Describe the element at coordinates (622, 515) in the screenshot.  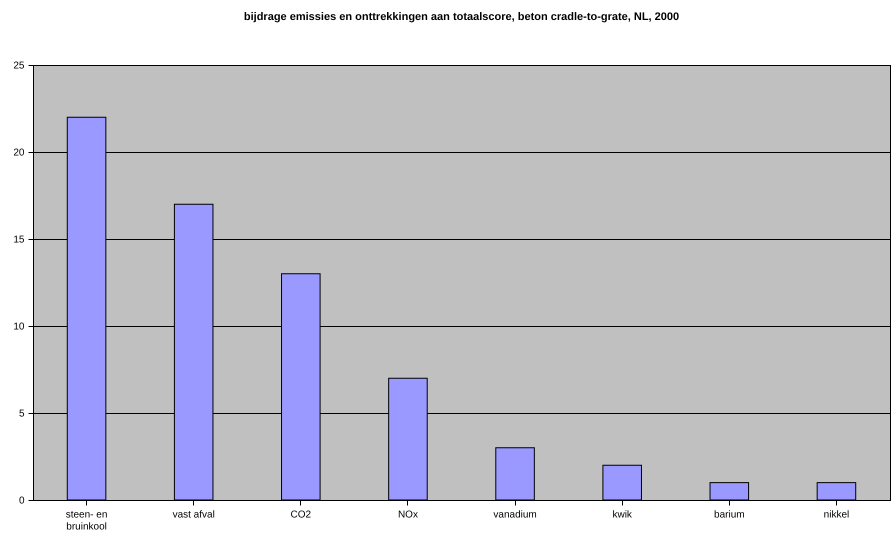
I see `x-tick-label: kwik` at that location.